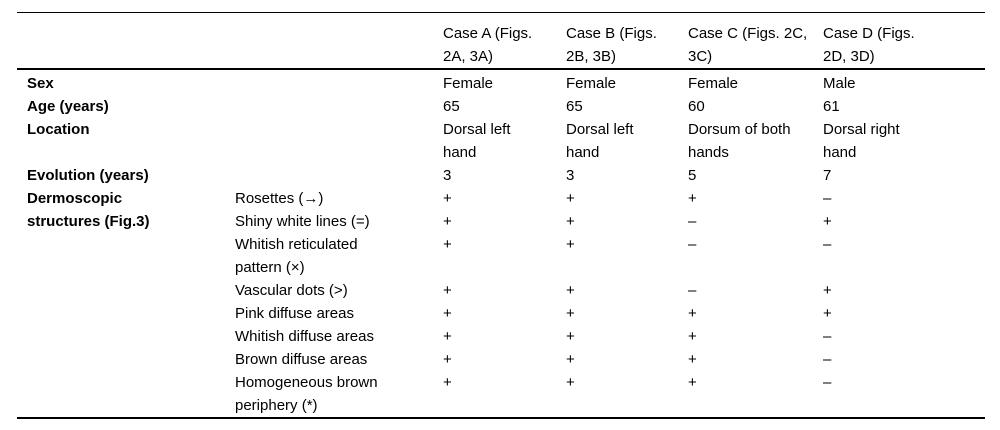  What do you see at coordinates (610, 290) in the screenshot?
I see `table-sub-row: Vascular dots (>) + + – +` at bounding box center [610, 290].